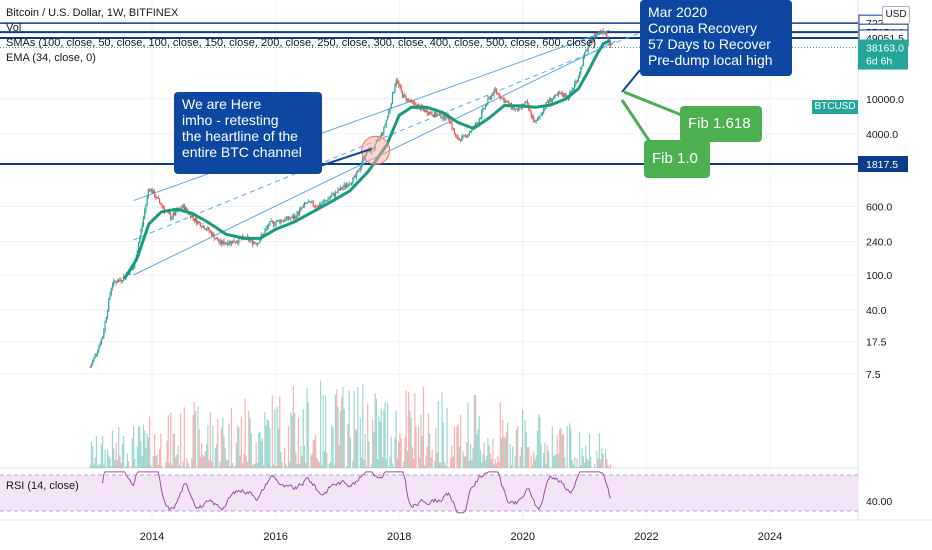 The width and height of the screenshot is (932, 550). I want to click on callout-arrows, so click(502, 118).